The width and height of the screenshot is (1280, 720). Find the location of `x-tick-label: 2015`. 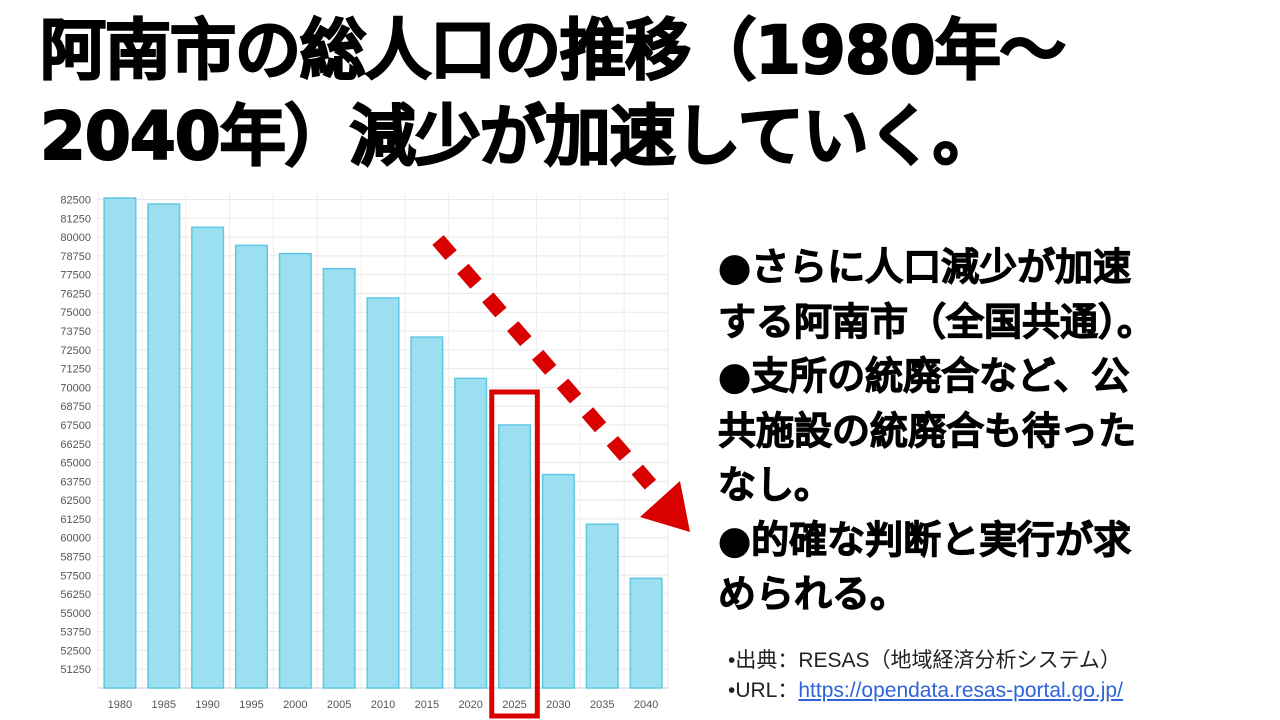

x-tick-label: 2015 is located at coordinates (427, 705).